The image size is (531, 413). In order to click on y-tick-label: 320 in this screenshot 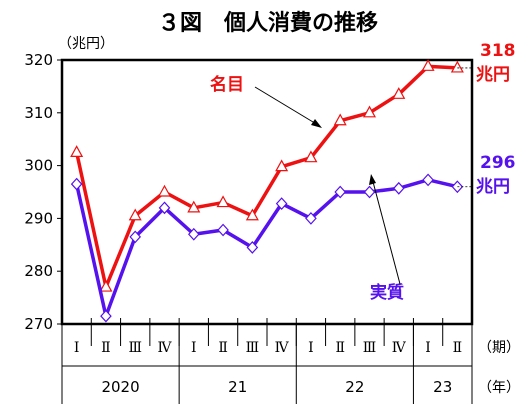, I will do `click(38, 60)`.